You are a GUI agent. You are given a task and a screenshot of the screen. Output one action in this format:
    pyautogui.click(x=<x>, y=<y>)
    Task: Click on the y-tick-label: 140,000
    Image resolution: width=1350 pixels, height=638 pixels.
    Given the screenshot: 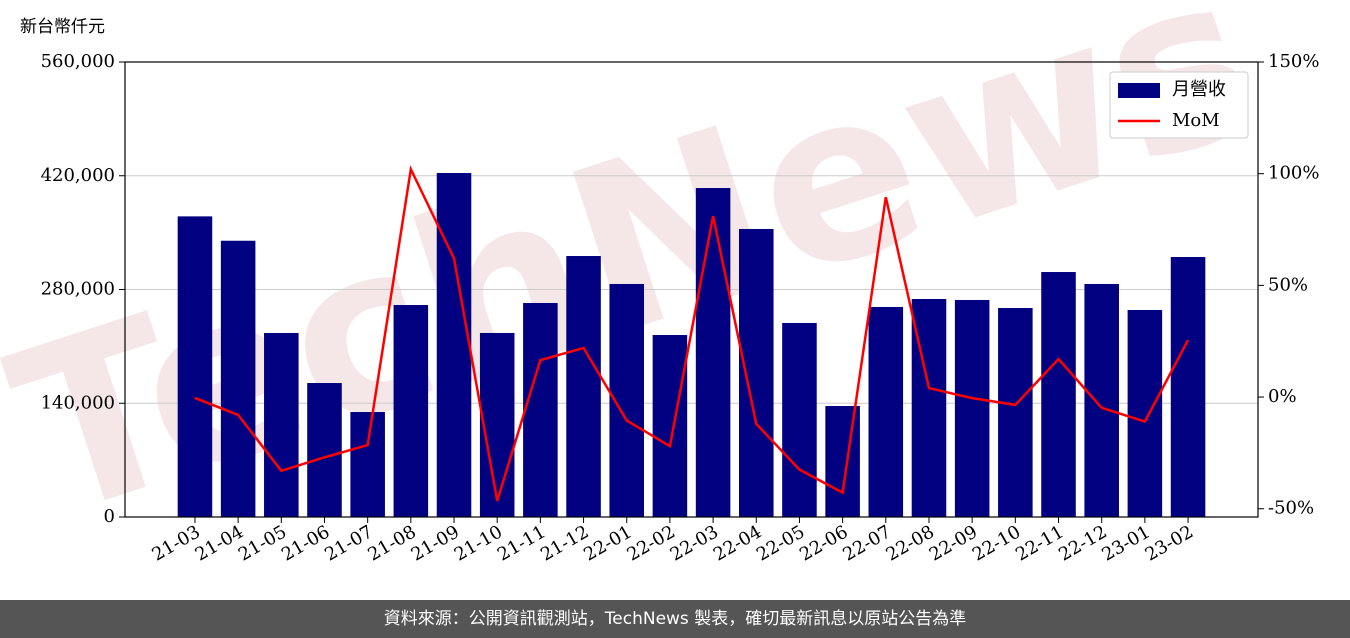 What is the action you would take?
    pyautogui.click(x=78, y=402)
    